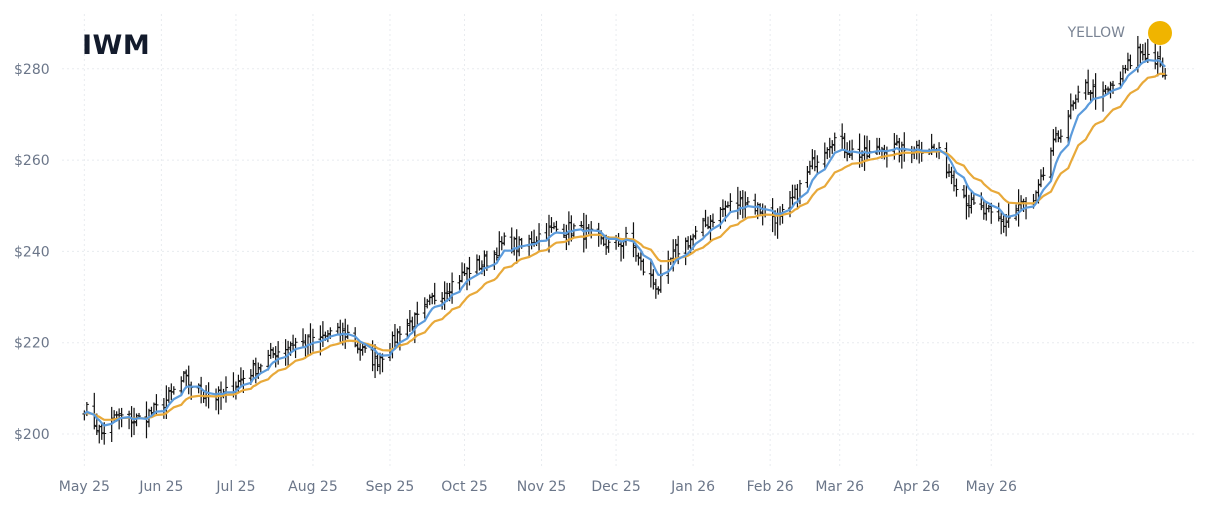 The image size is (1209, 509). I want to click on x-tick-label: May 26, so click(991, 487).